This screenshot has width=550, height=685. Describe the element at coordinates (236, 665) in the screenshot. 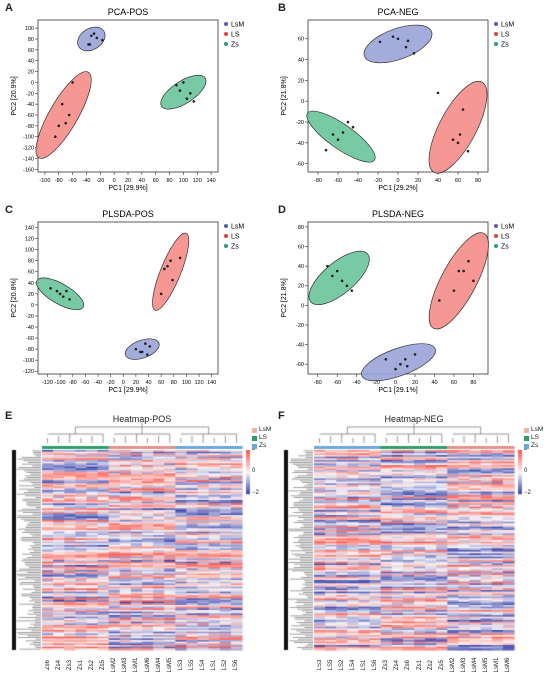

I see `heatmap-column-label: LS6` at that location.